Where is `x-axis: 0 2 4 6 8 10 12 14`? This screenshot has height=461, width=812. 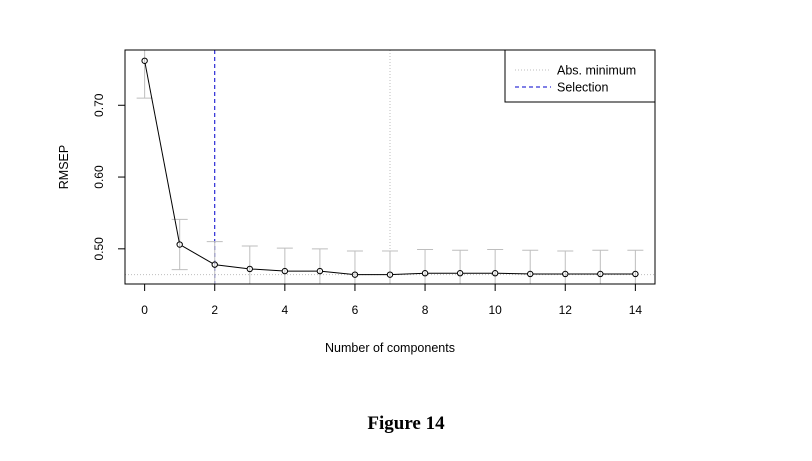
x-axis: 0 2 4 6 8 10 12 14 is located at coordinates (392, 300).